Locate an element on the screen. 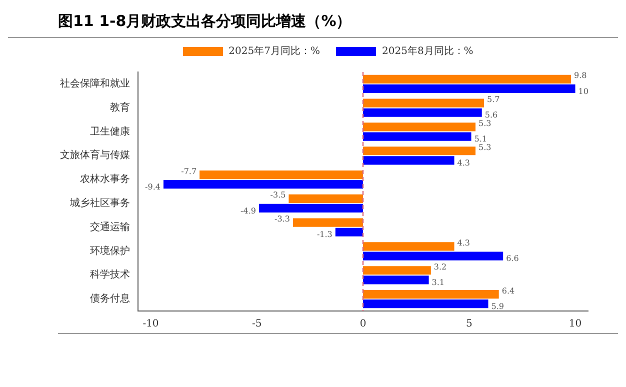 The height and width of the screenshot is (387, 626). data-label: 5.9 is located at coordinates (497, 306).